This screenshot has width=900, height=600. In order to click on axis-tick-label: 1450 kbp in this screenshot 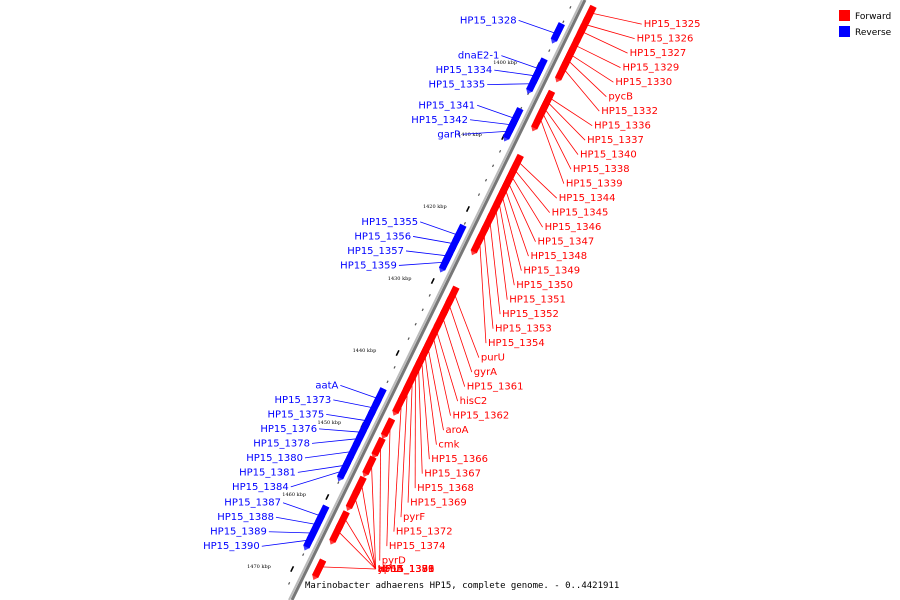, I will do `click(329, 423)`.